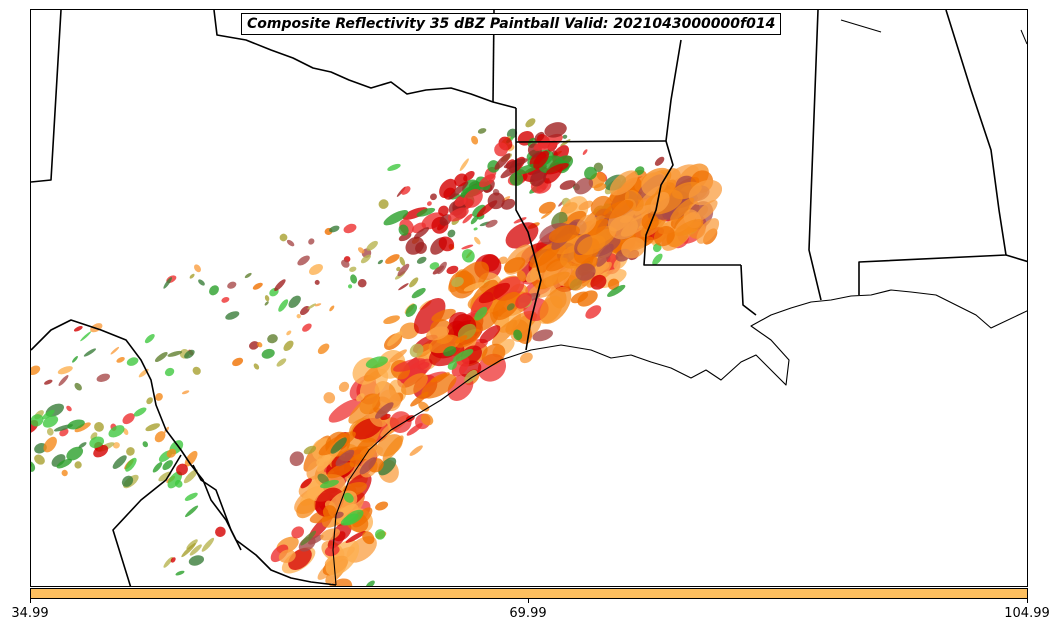  What do you see at coordinates (529, 593) in the screenshot?
I see `colorbar` at bounding box center [529, 593].